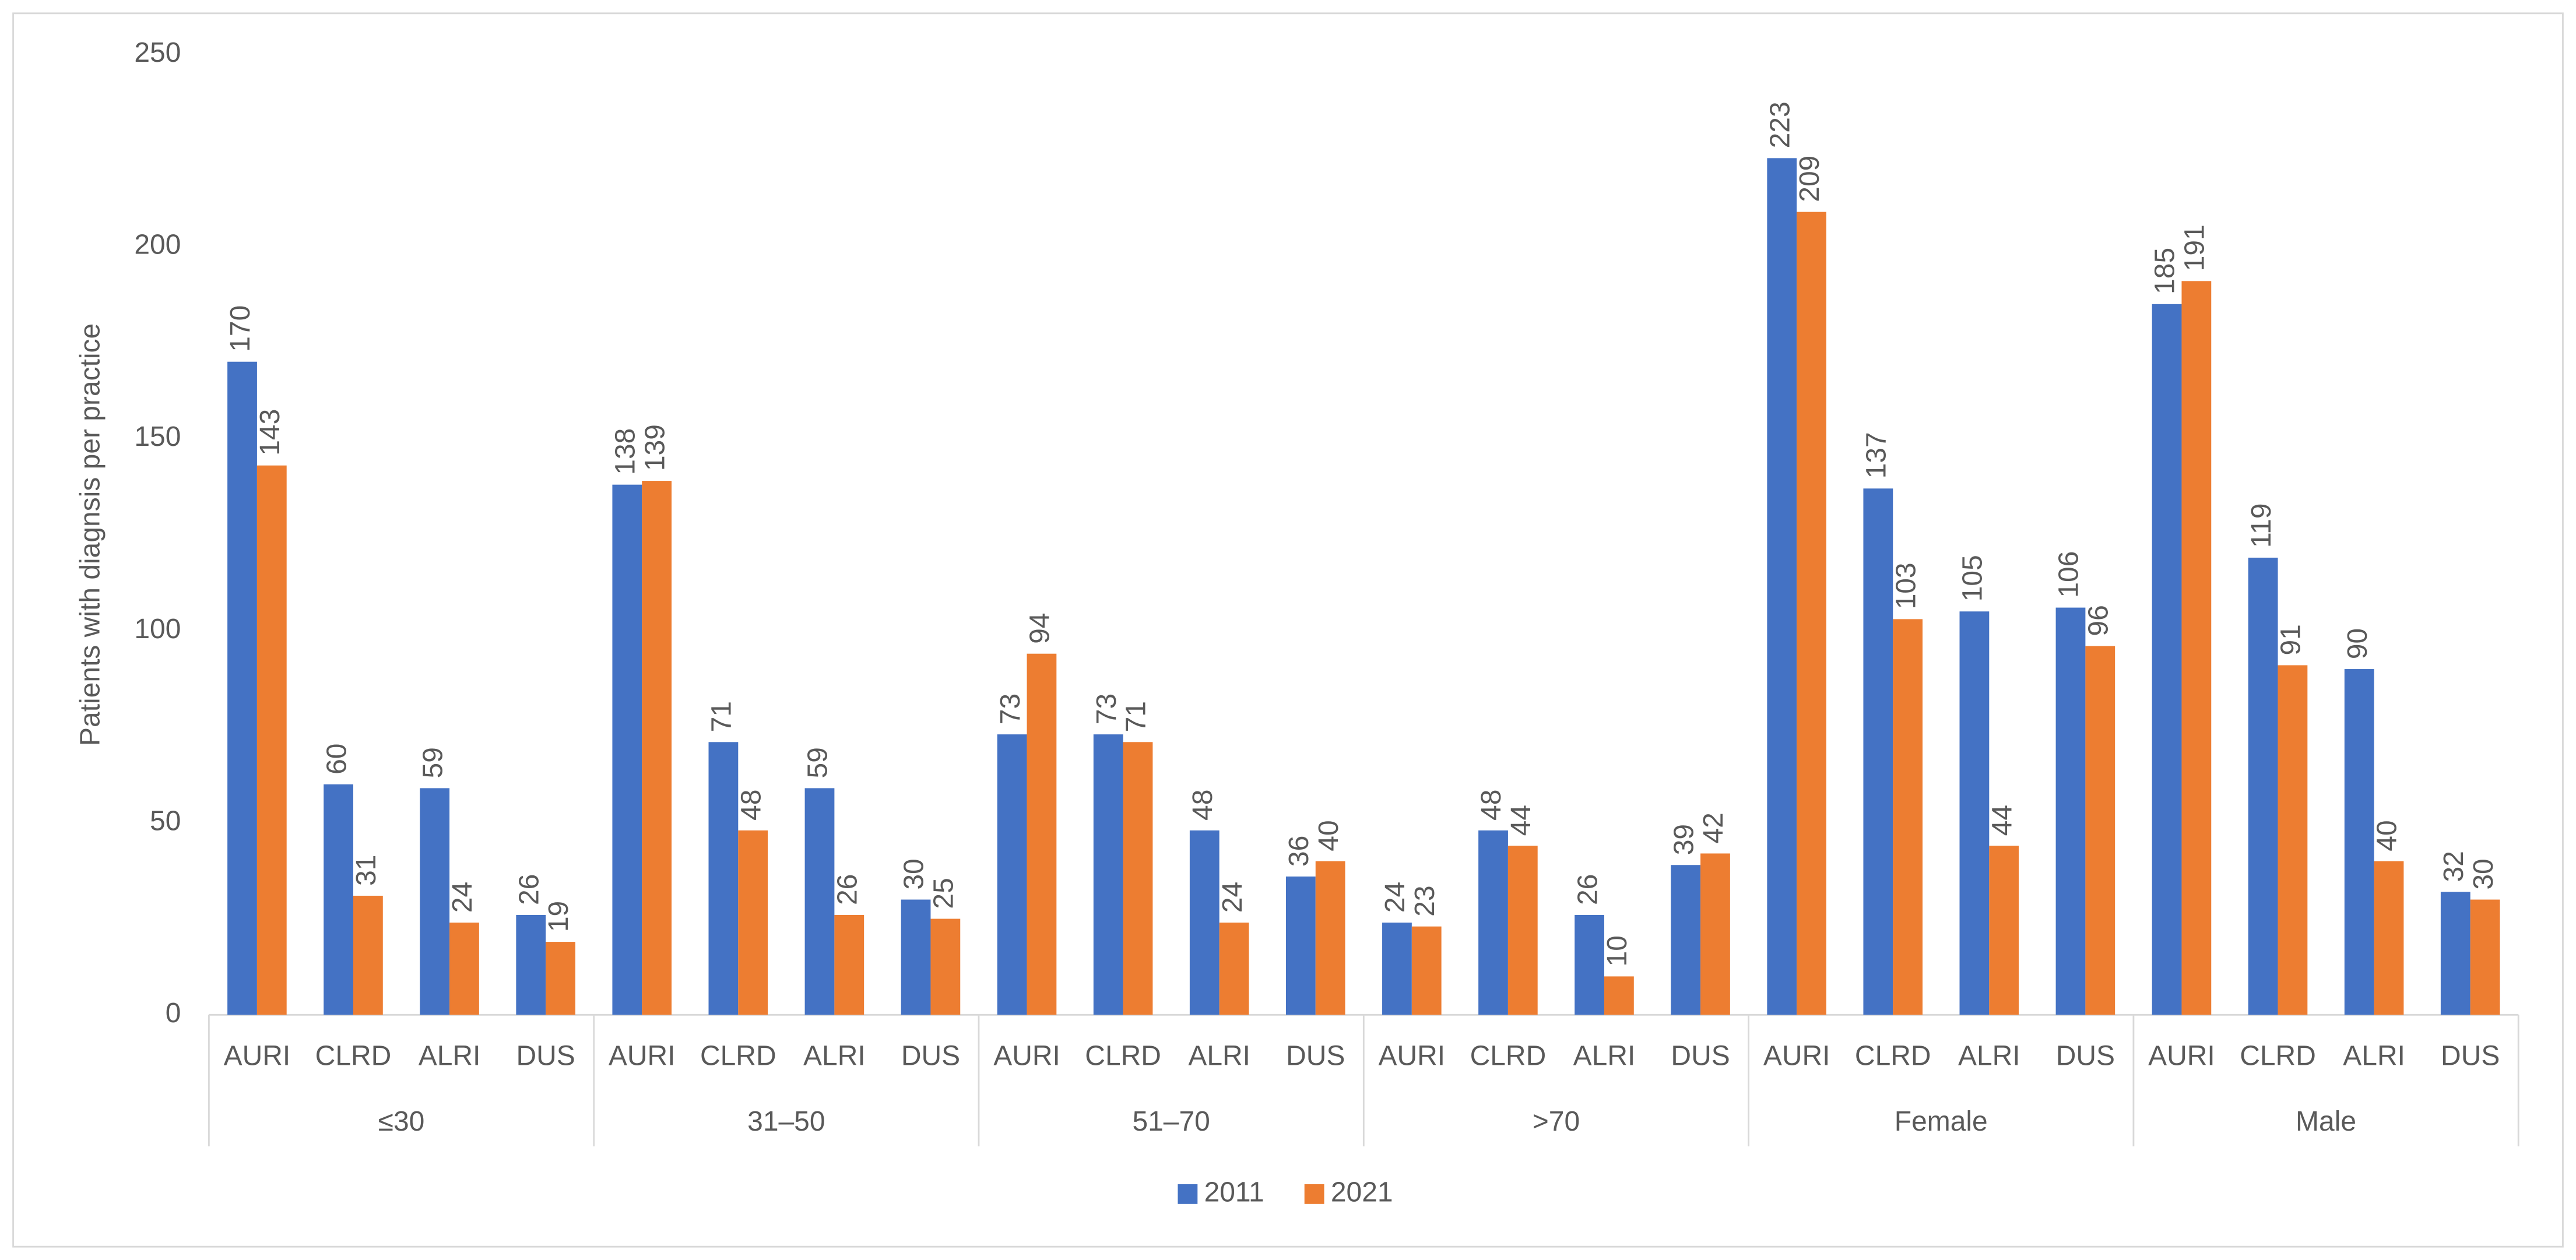 This screenshot has height=1260, width=2576. Describe the element at coordinates (1362, 1192) in the screenshot. I see `legend-label: 2021` at that location.